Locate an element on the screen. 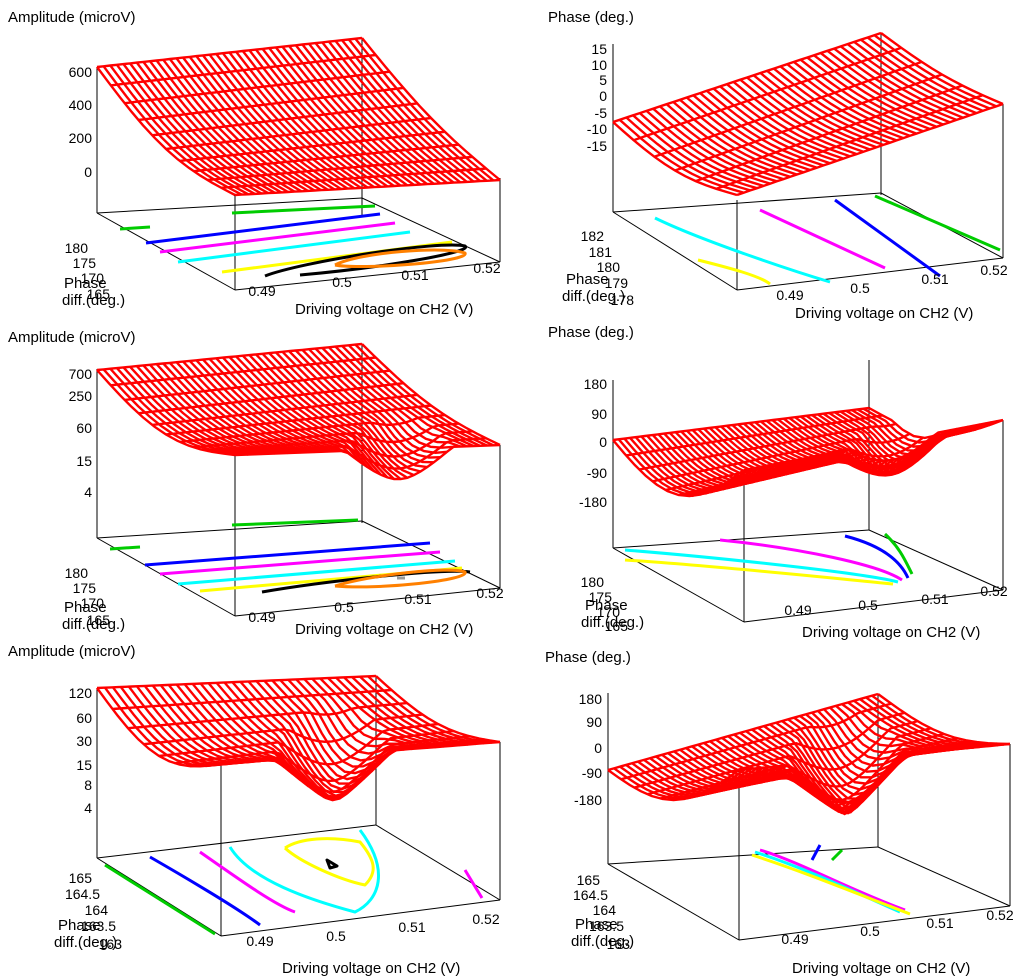  z-tick-label: -180 is located at coordinates (588, 800).